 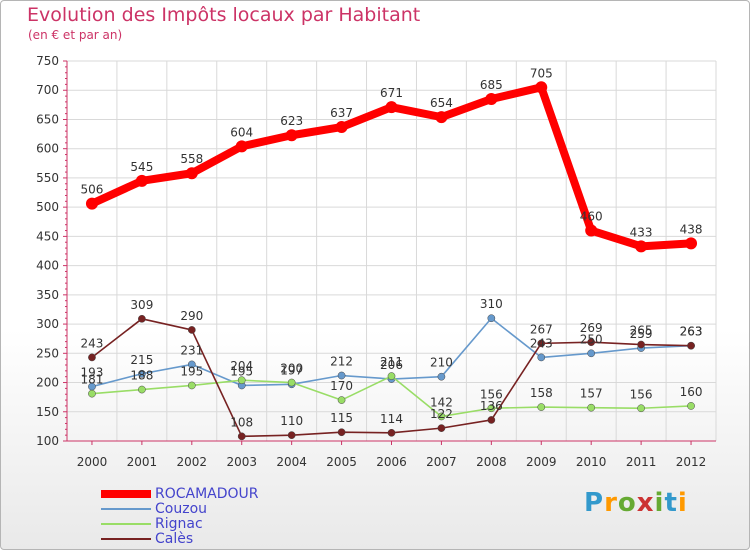 What do you see at coordinates (541, 329) in the screenshot?
I see `data-label-cales: 267` at bounding box center [541, 329].